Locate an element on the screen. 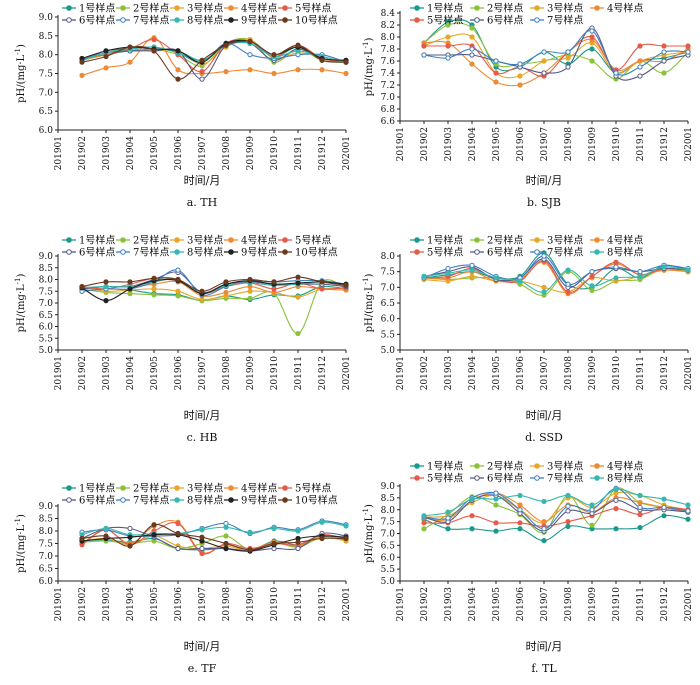  y-tick-label: 8.0 is located at coordinates (46, 532).